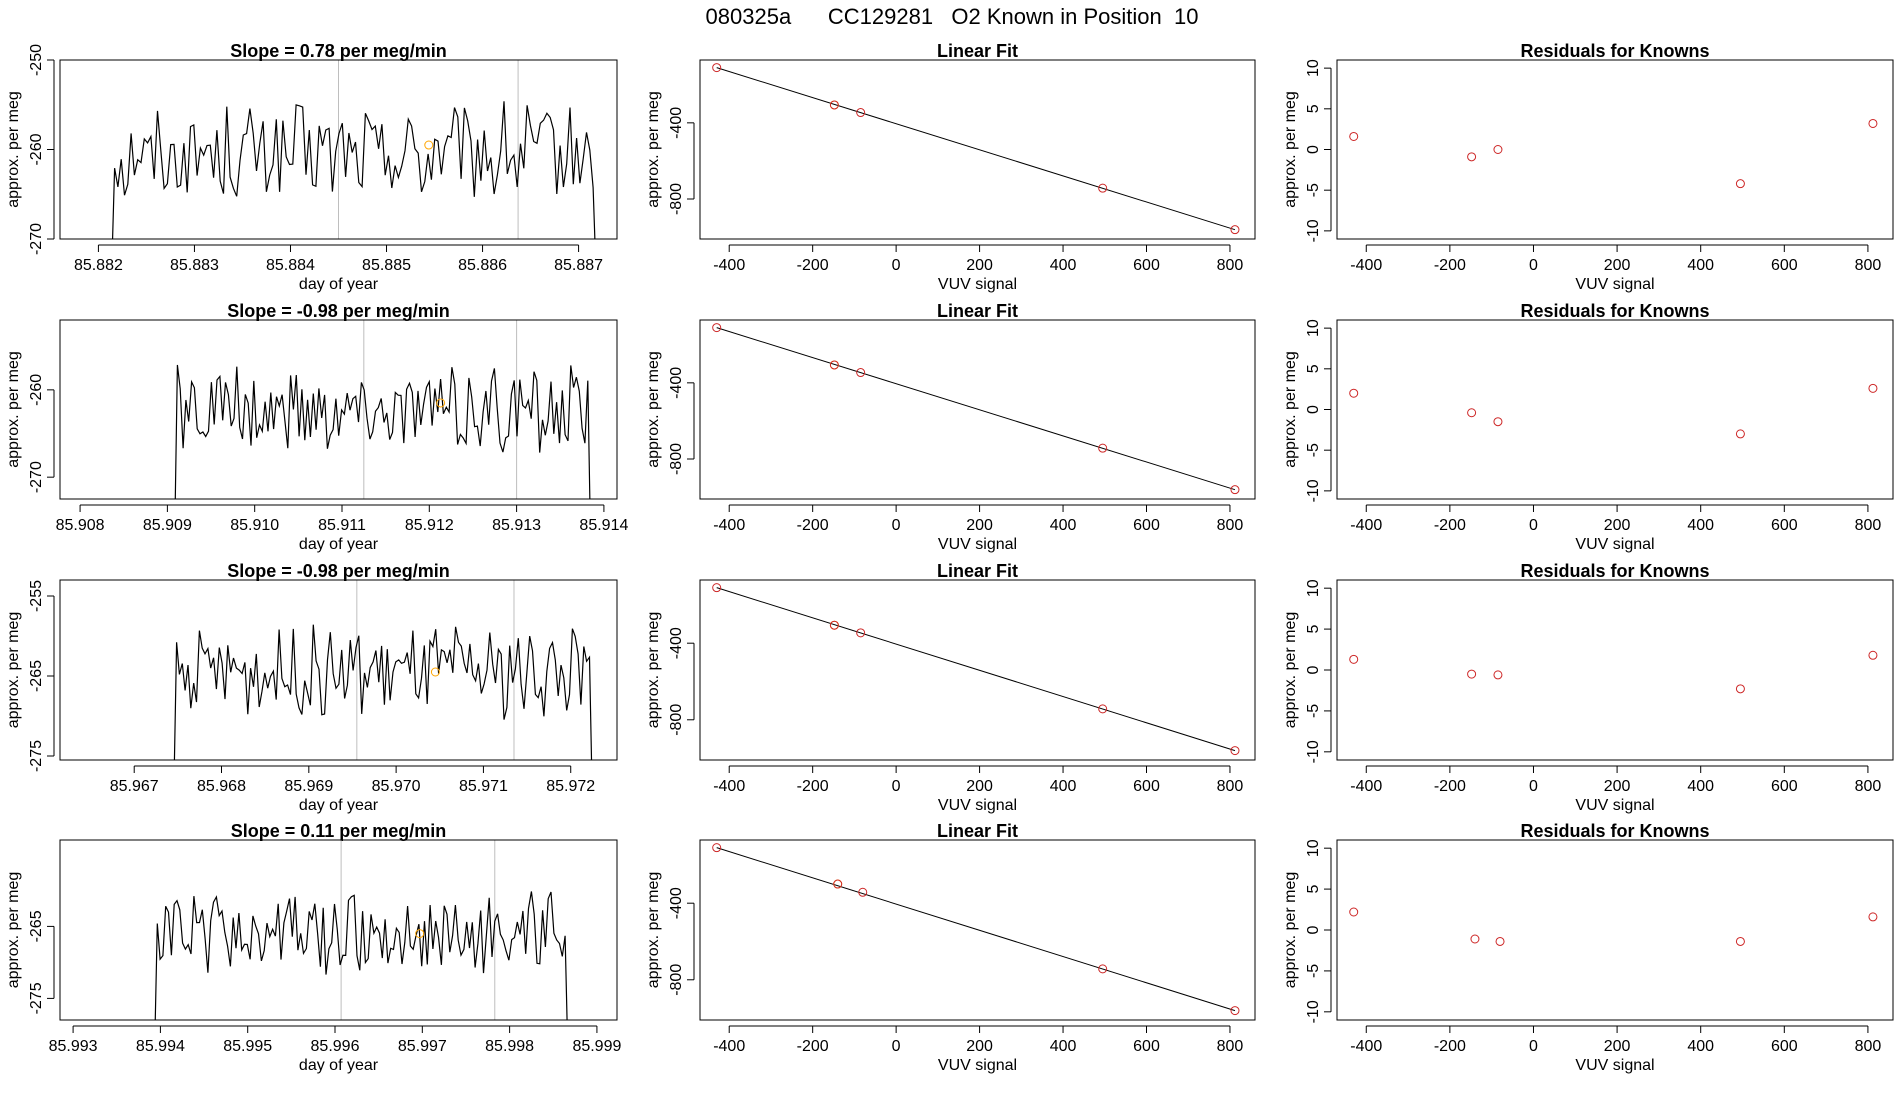 Image resolution: width=1900 pixels, height=1100 pixels. I want to click on x-tick-label: 85.967, so click(134, 786).